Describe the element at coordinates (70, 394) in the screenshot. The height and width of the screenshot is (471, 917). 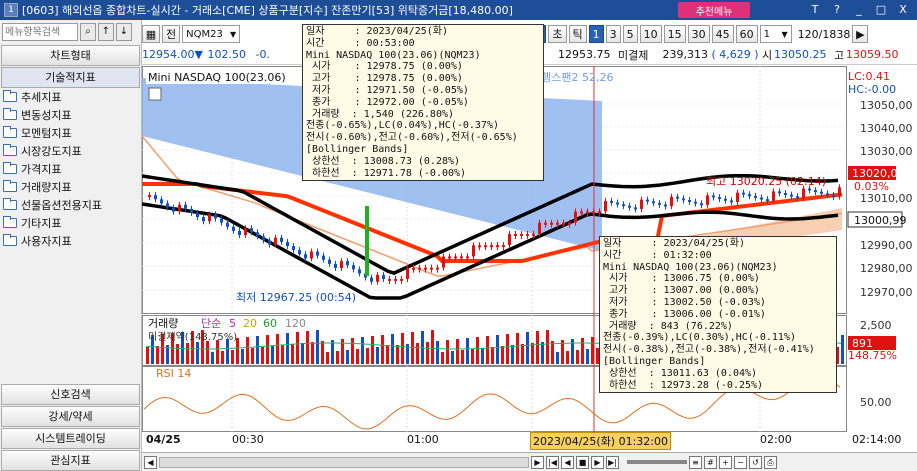
I see `tab-signal-search: 신호검색` at that location.